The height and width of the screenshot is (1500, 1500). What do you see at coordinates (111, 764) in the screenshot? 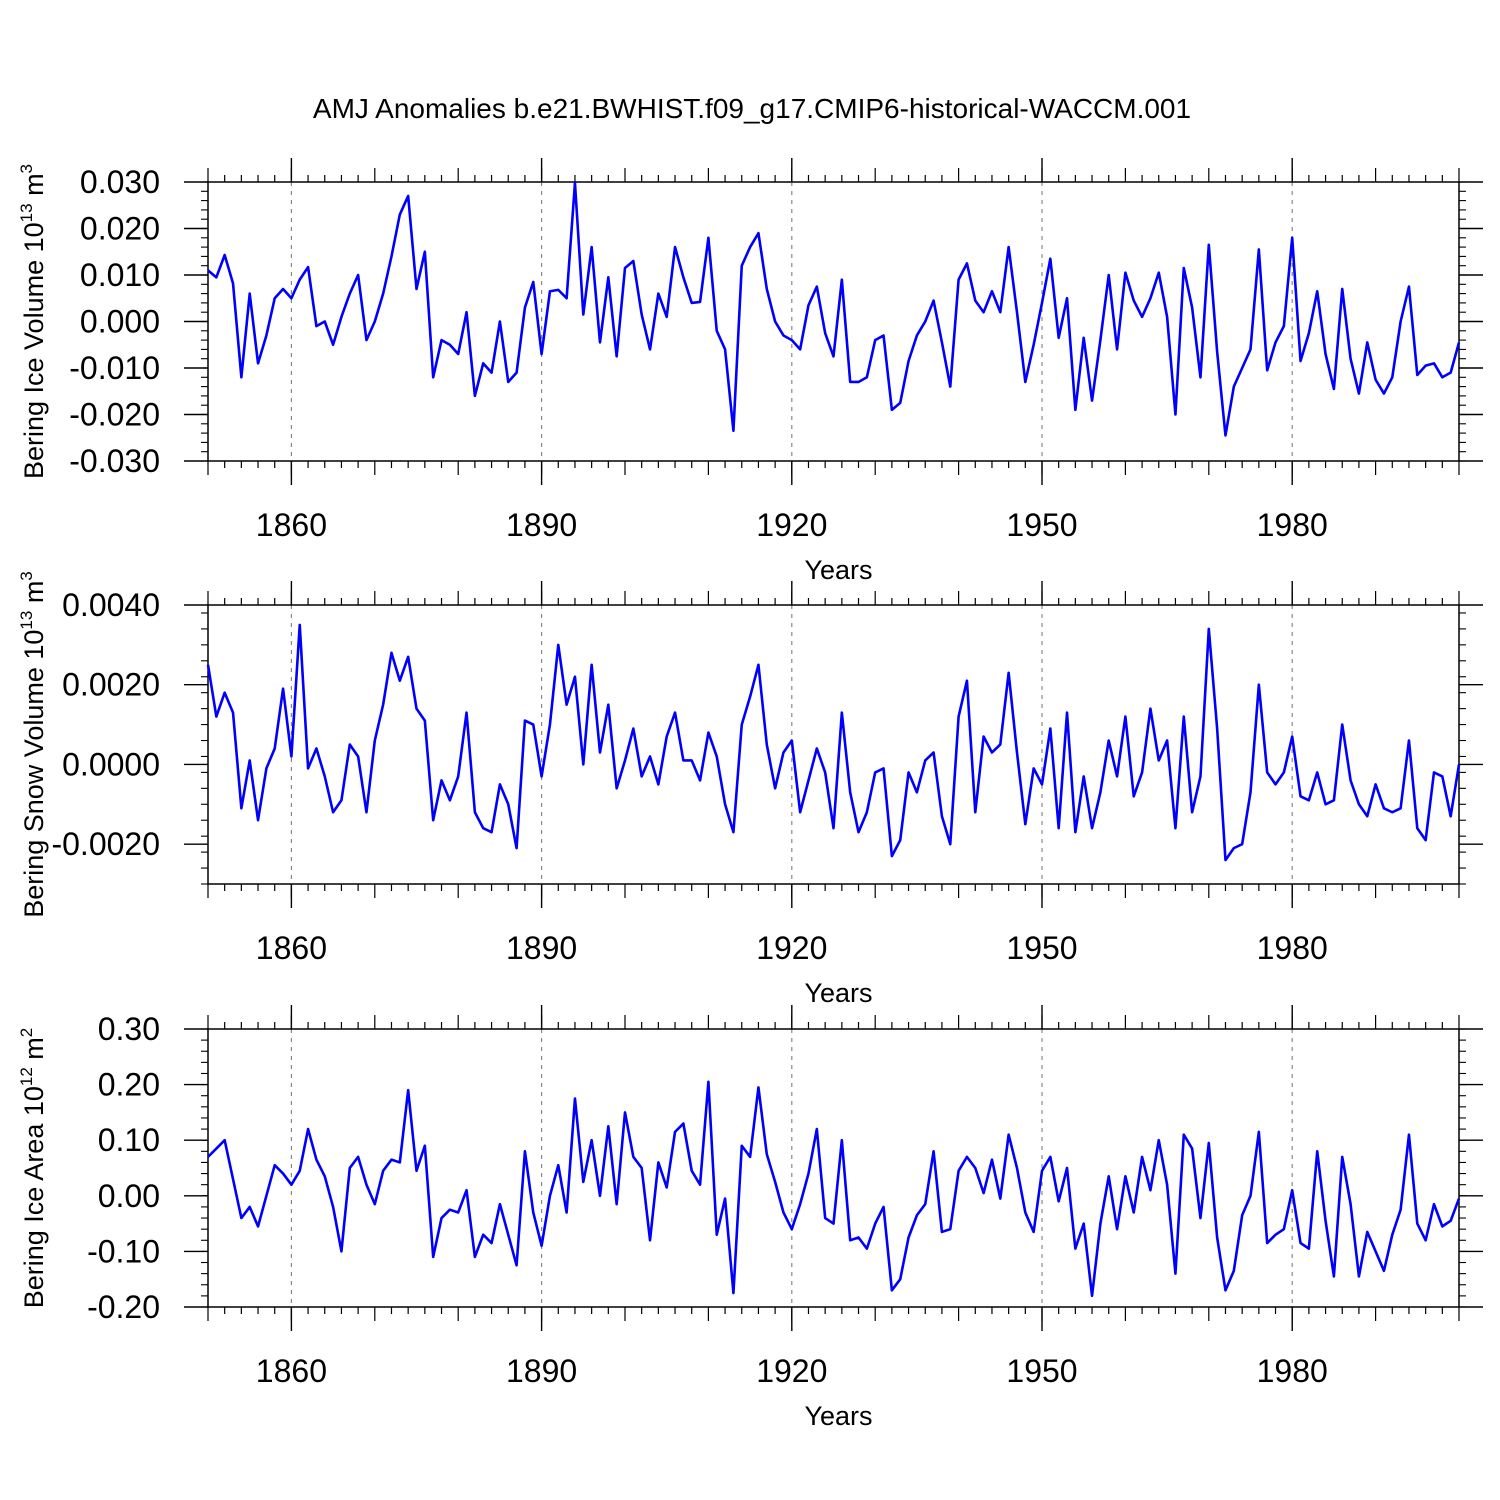
I see `y-tick-label: 0.0000` at bounding box center [111, 764].